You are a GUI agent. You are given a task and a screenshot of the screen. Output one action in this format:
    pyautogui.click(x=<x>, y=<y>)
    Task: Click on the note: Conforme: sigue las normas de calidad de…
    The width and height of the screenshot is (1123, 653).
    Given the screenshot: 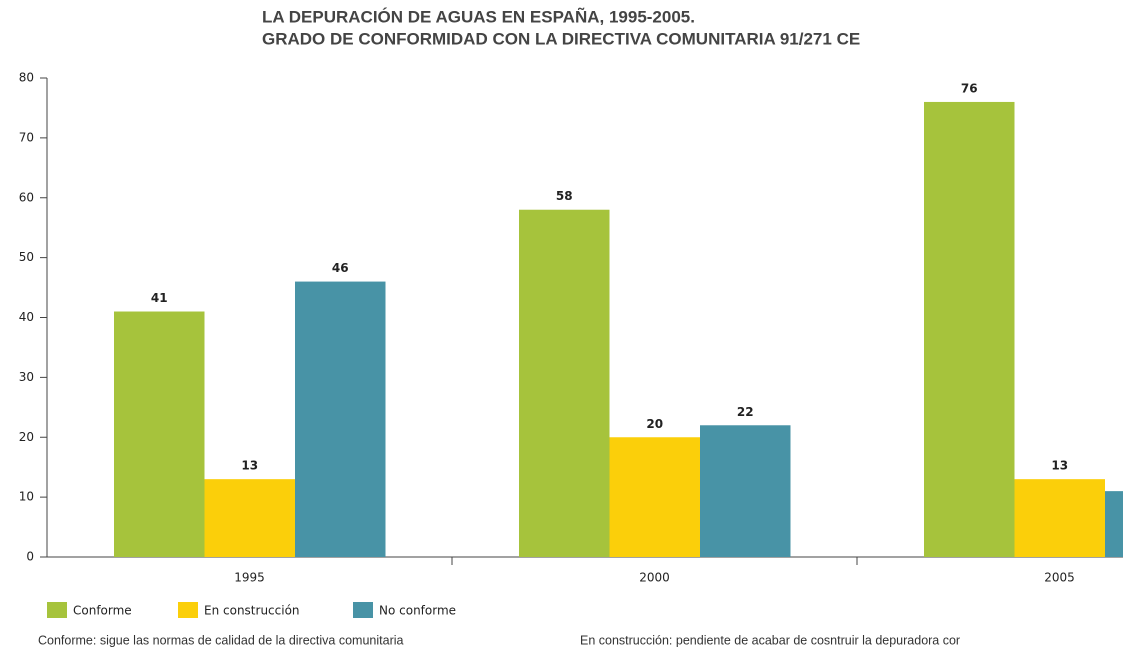 What is the action you would take?
    pyautogui.click(x=221, y=640)
    